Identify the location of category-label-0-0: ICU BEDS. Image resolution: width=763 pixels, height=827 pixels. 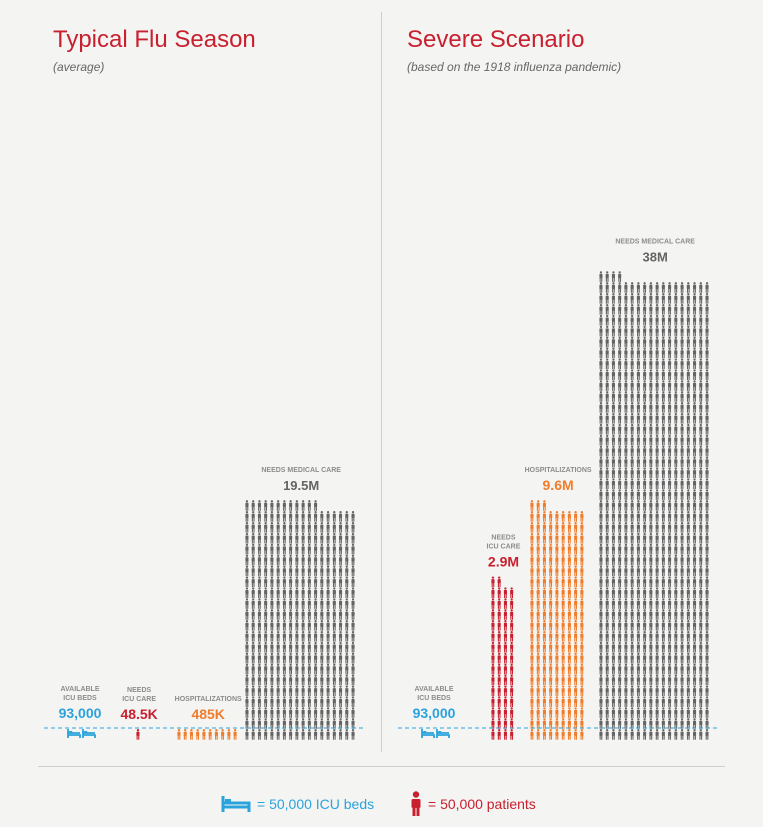
(80, 698).